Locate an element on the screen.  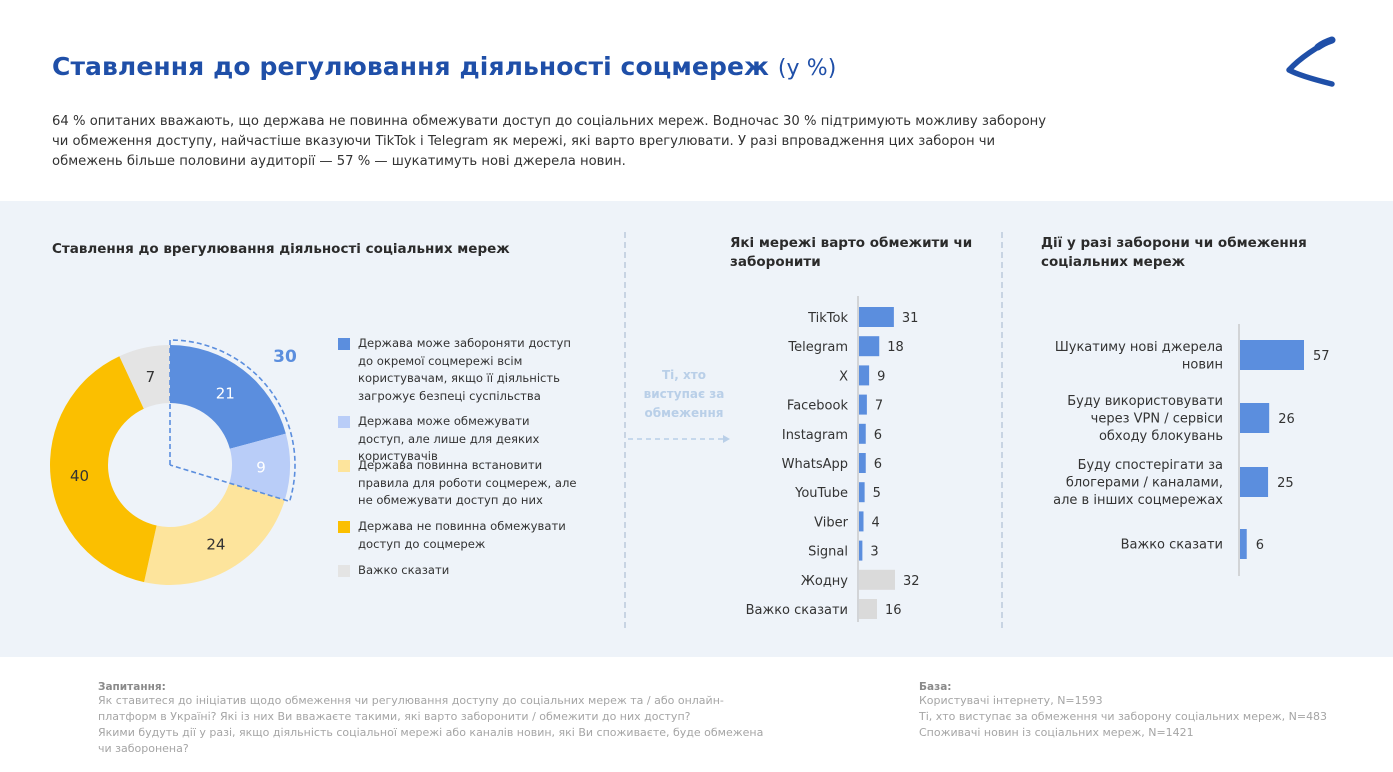
networks-value-label: 32 is located at coordinates (911, 581).